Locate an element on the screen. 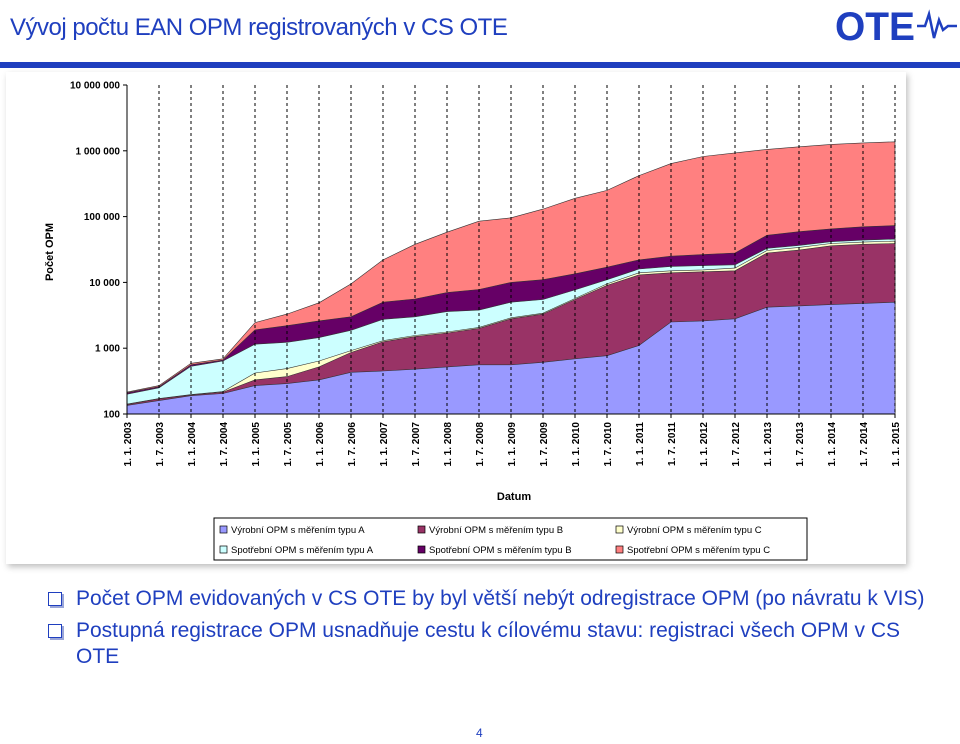 This screenshot has width=960, height=744. x-axis-title: Datum is located at coordinates (514, 497).